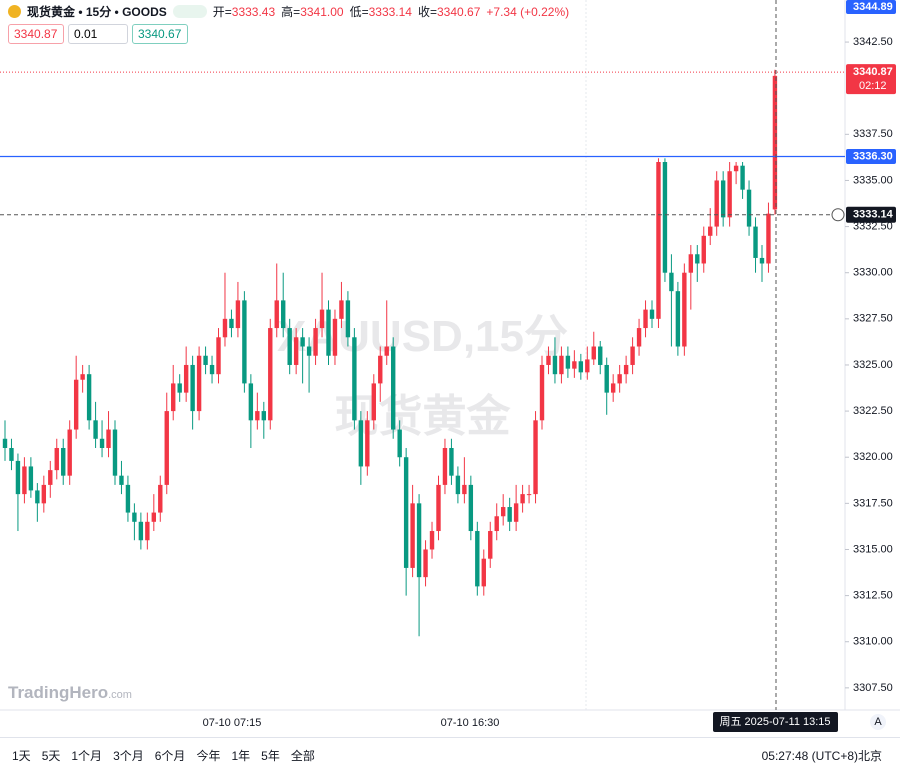  I want to click on y-tick-label: 3320.00, so click(873, 457).